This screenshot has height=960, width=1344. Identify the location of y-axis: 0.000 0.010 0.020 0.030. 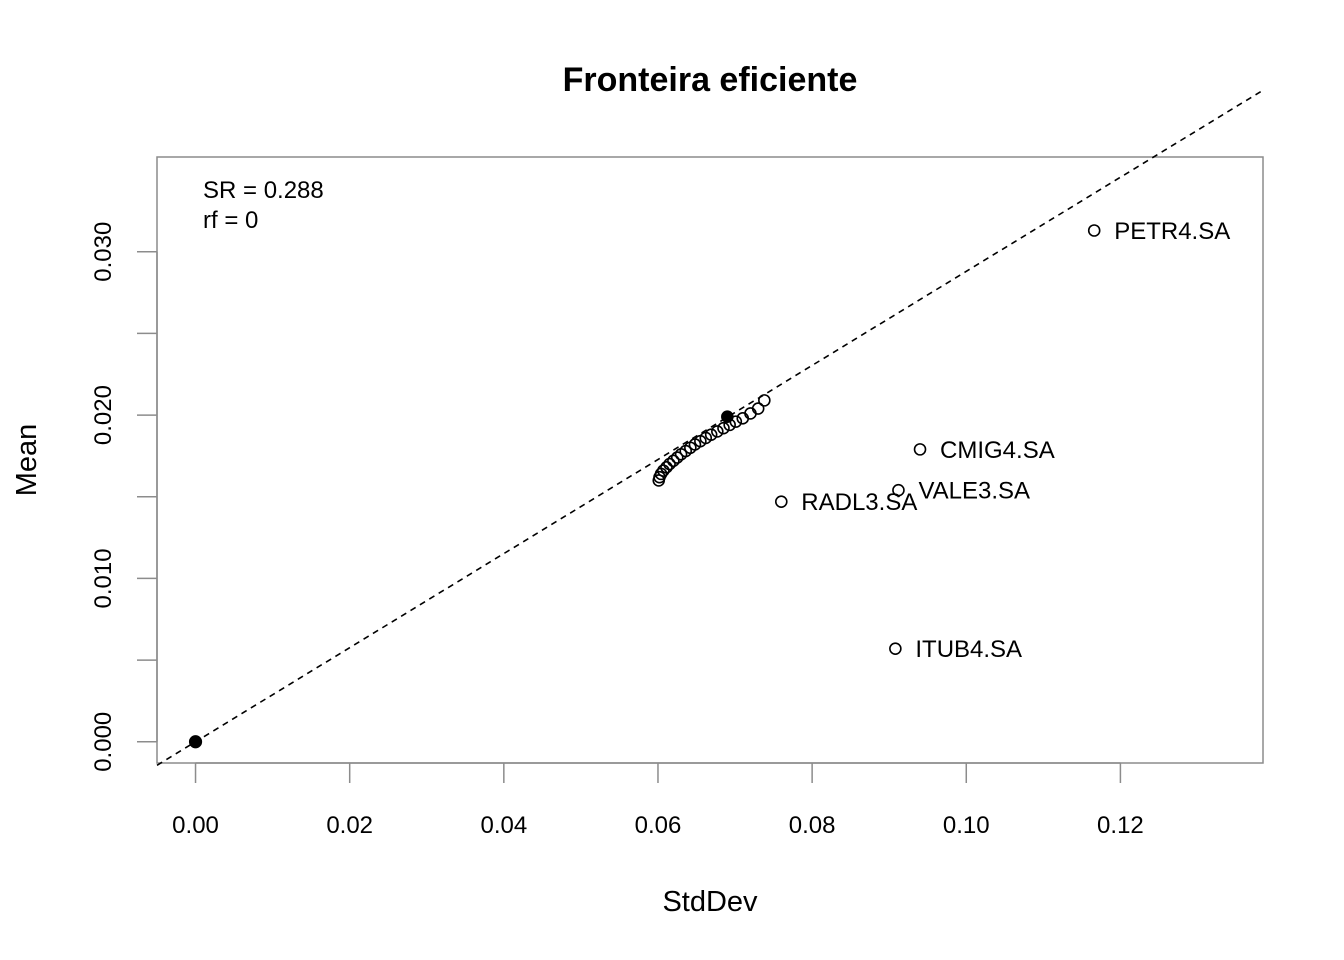
(124, 497).